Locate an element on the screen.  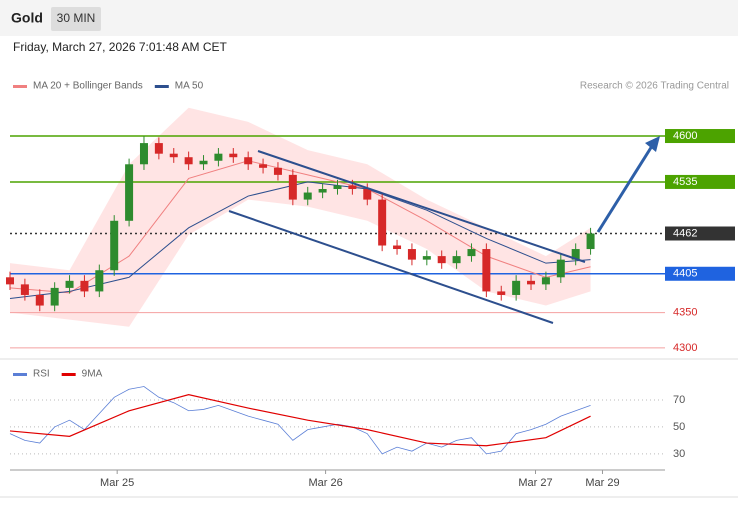
y-tick-label: 30 is located at coordinates (679, 454).